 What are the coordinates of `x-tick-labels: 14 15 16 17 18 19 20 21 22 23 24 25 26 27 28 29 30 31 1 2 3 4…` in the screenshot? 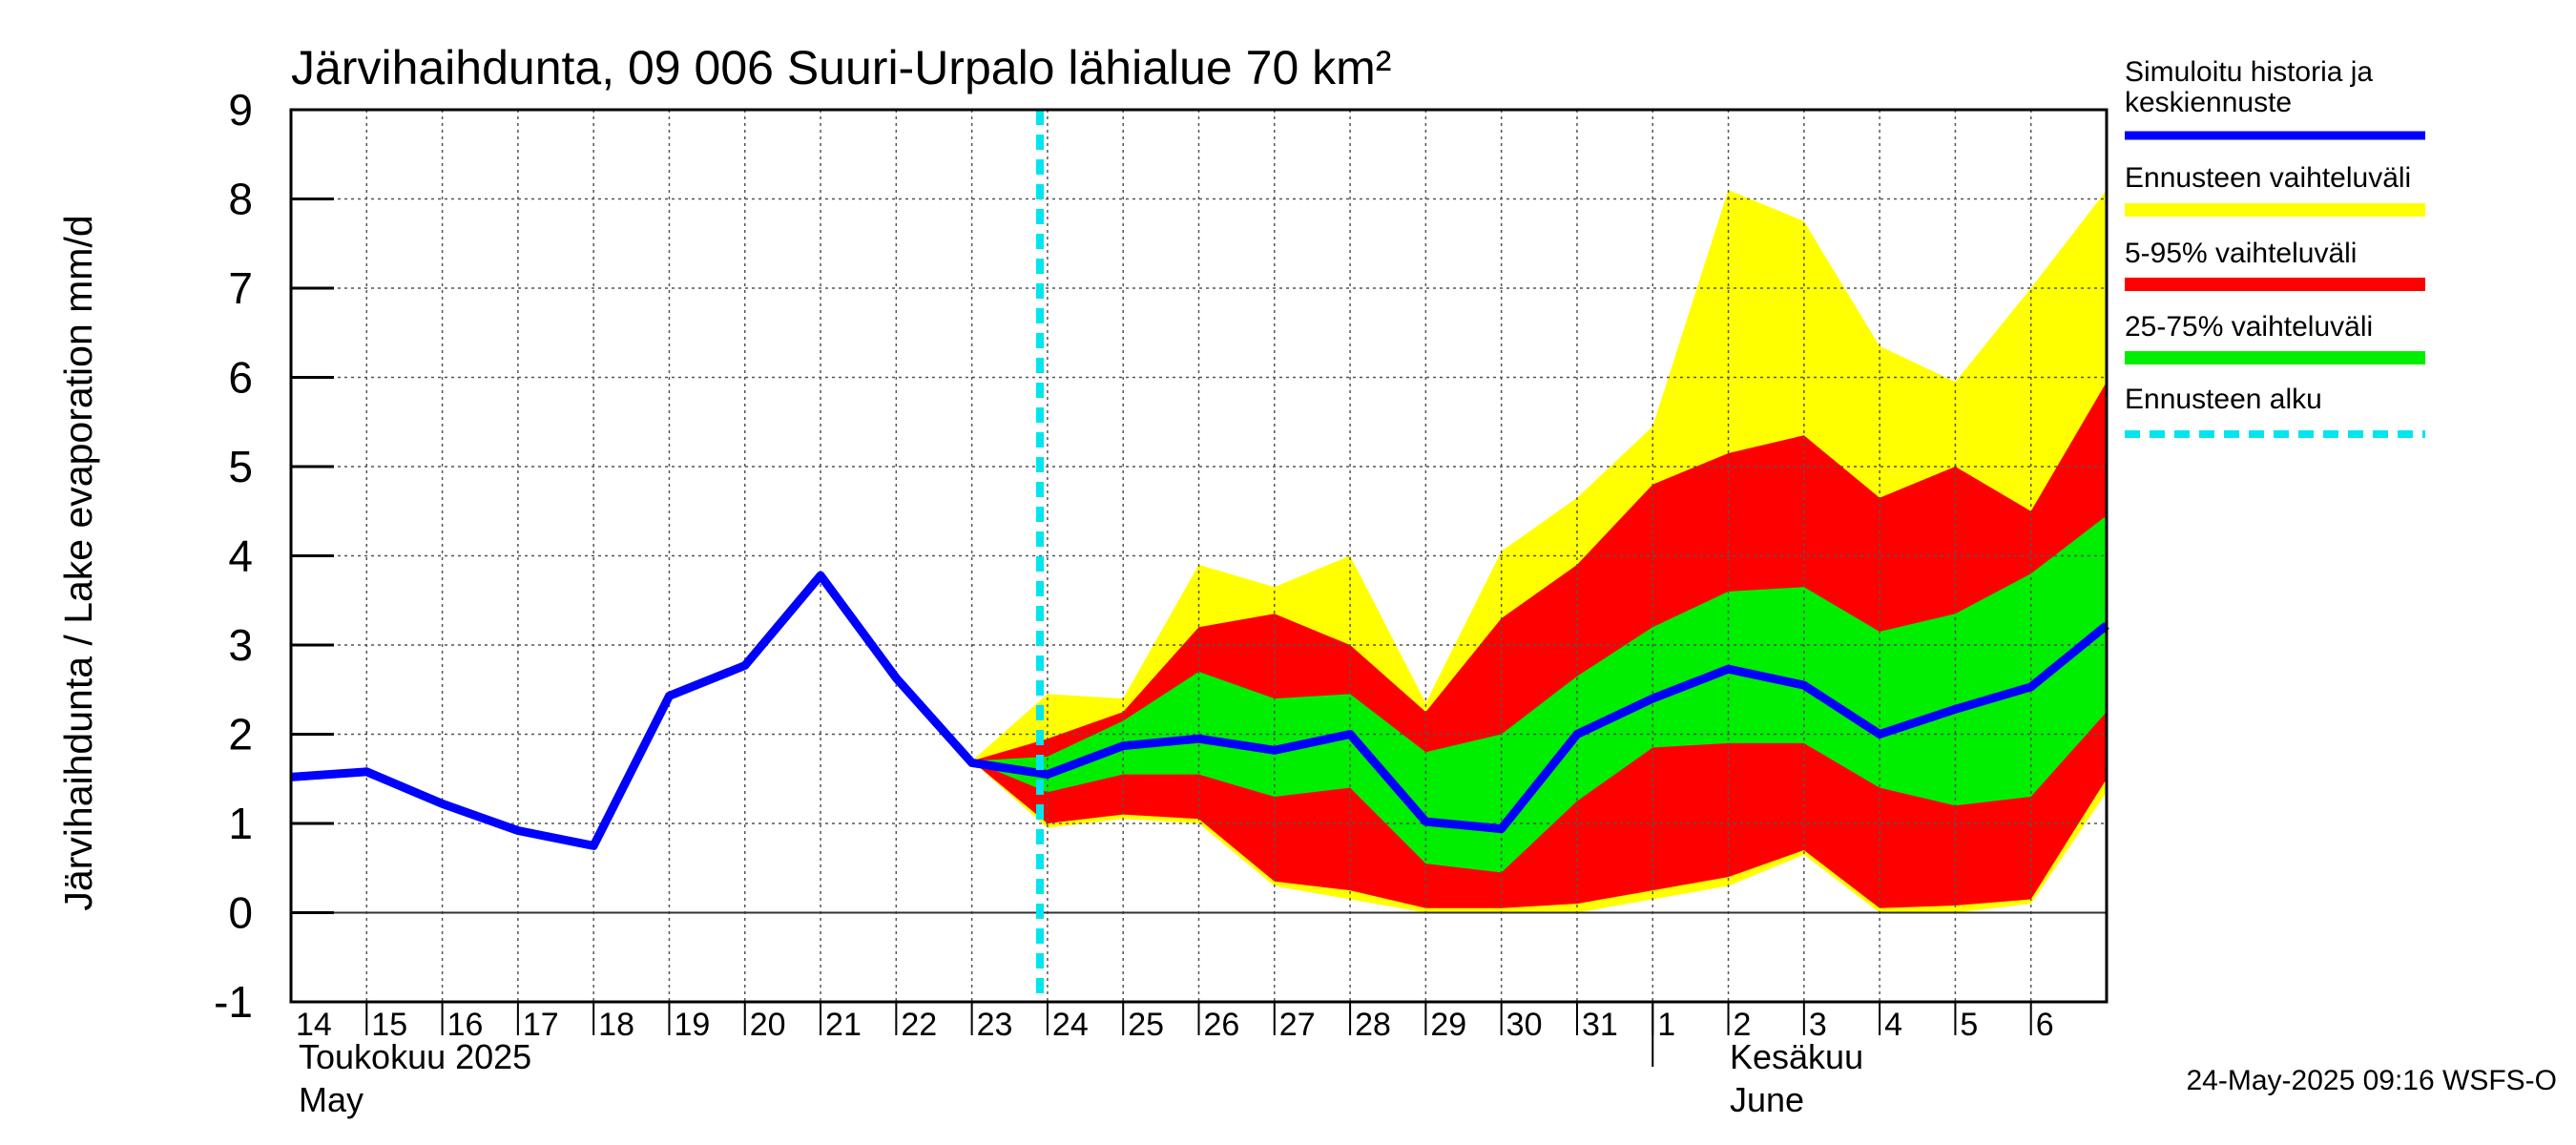 It's located at (1175, 1025).